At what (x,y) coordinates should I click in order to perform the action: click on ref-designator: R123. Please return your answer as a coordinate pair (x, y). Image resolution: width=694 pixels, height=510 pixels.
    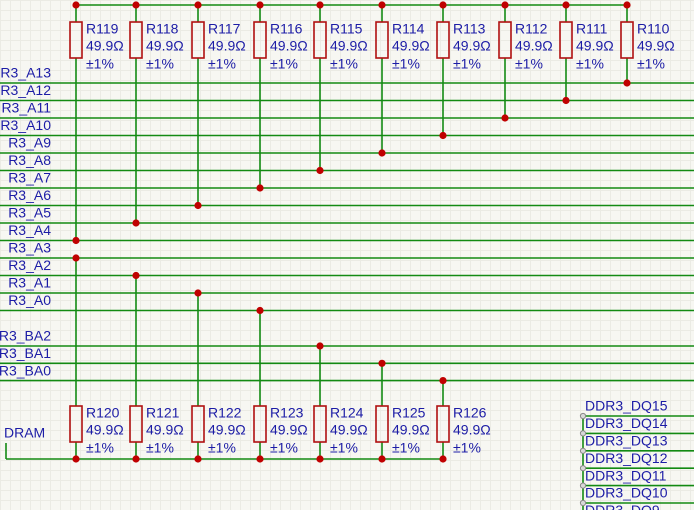
    Looking at the image, I should click on (287, 413).